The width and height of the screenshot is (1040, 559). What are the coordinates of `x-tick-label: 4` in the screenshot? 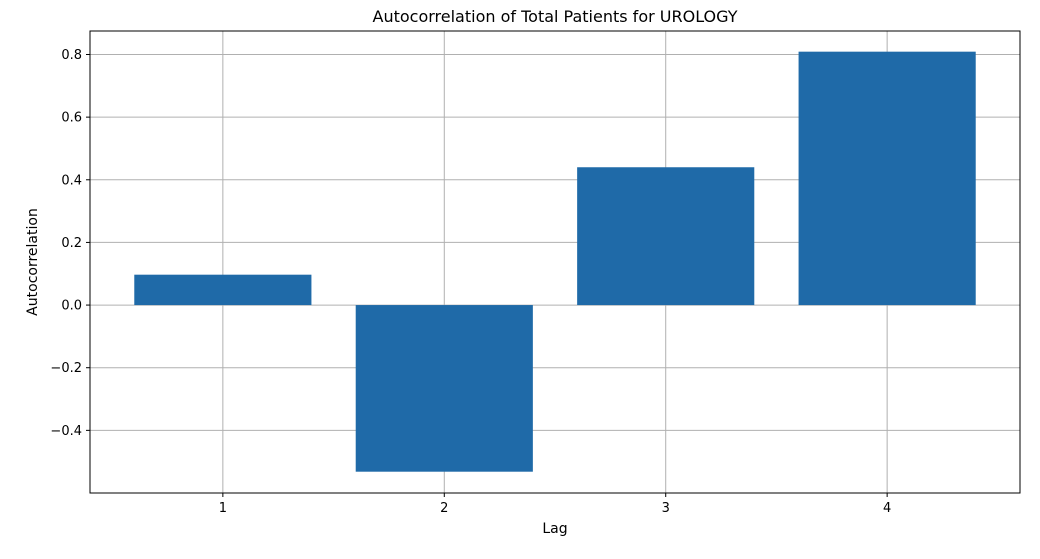 It's located at (887, 508).